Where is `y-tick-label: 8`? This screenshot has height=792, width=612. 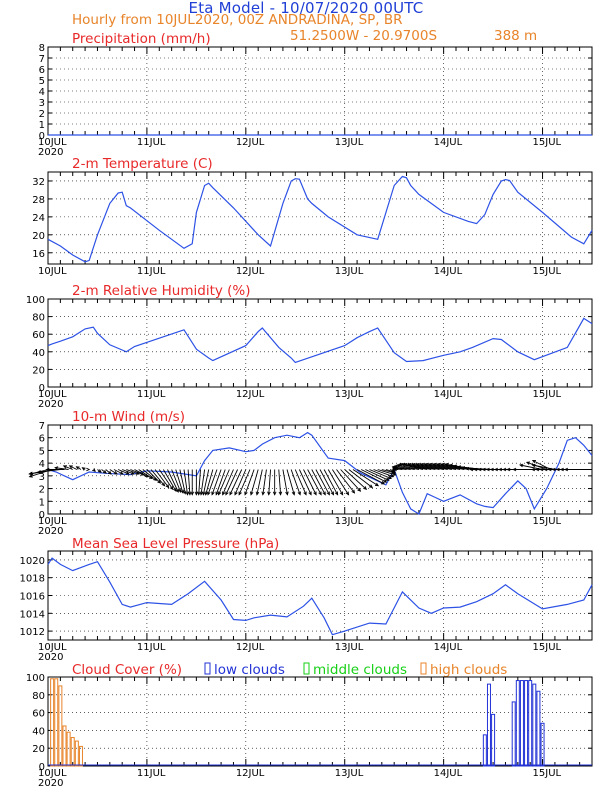 y-tick-label: 8 is located at coordinates (42, 48).